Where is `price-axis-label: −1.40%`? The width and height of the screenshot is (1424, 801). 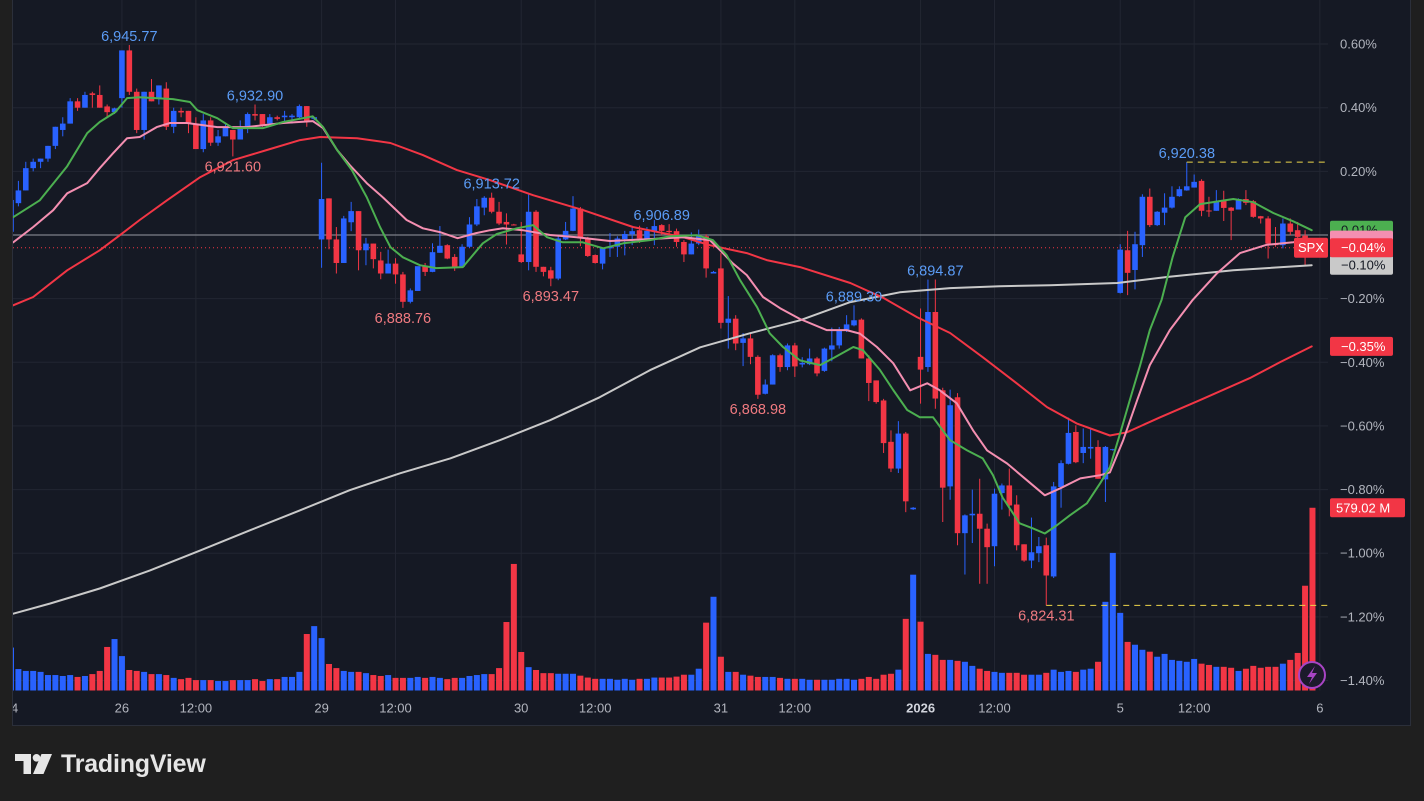
price-axis-label: −1.40% is located at coordinates (1362, 680).